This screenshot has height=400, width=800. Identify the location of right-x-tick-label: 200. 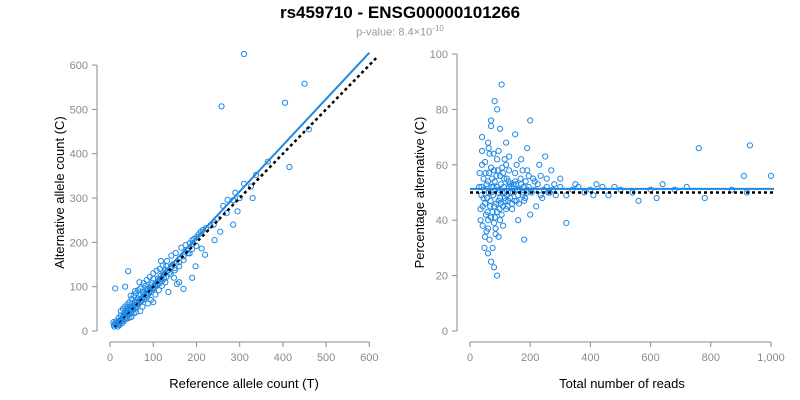
(530, 358).